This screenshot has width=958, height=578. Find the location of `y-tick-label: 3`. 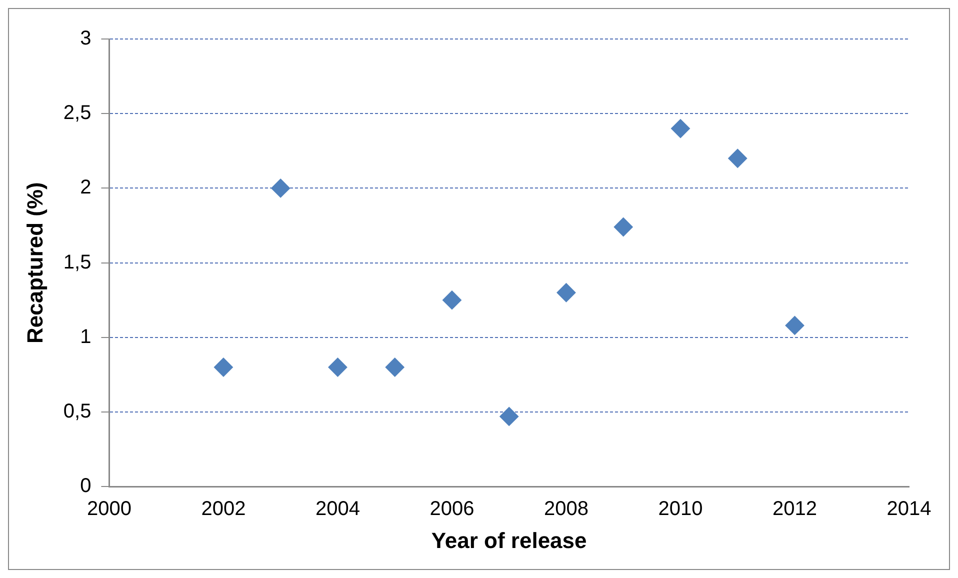

y-tick-label: 3 is located at coordinates (86, 39).